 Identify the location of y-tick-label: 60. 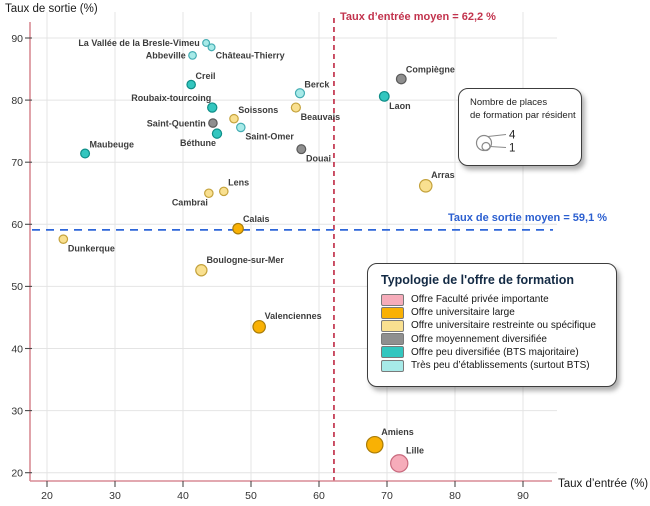
(17, 225).